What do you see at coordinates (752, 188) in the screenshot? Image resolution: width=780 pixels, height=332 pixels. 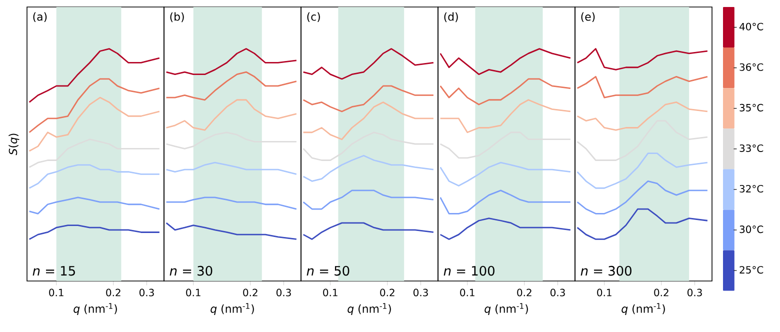 I see `text: 32°C` at bounding box center [752, 188].